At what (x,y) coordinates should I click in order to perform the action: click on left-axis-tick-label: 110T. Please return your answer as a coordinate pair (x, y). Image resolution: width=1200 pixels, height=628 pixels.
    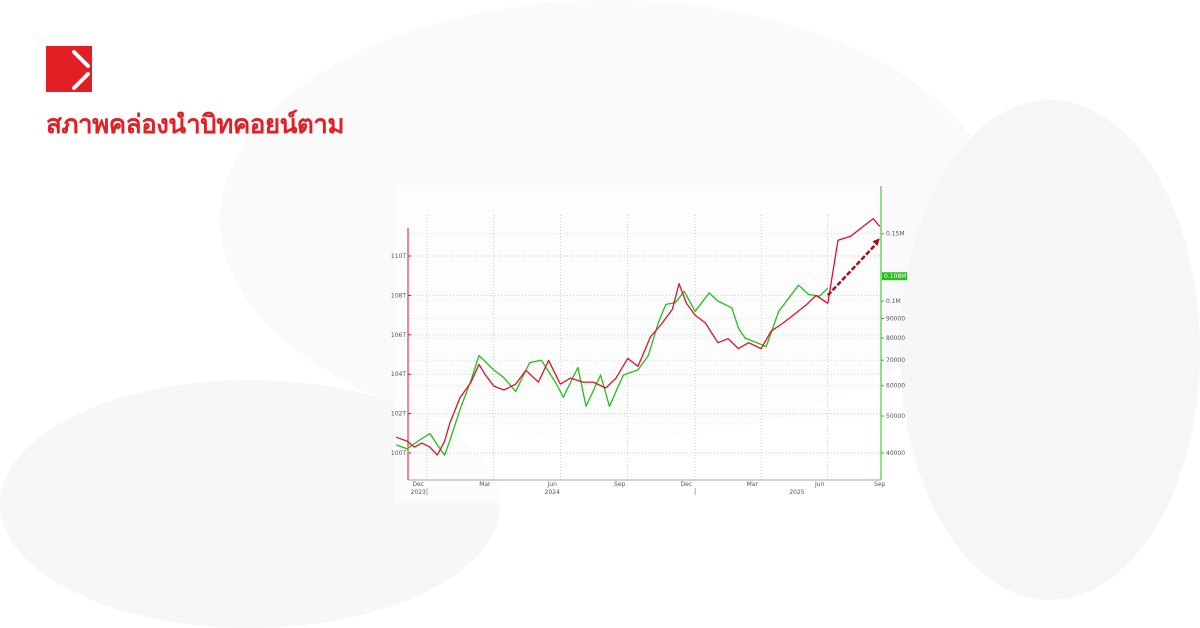
    Looking at the image, I should click on (398, 256).